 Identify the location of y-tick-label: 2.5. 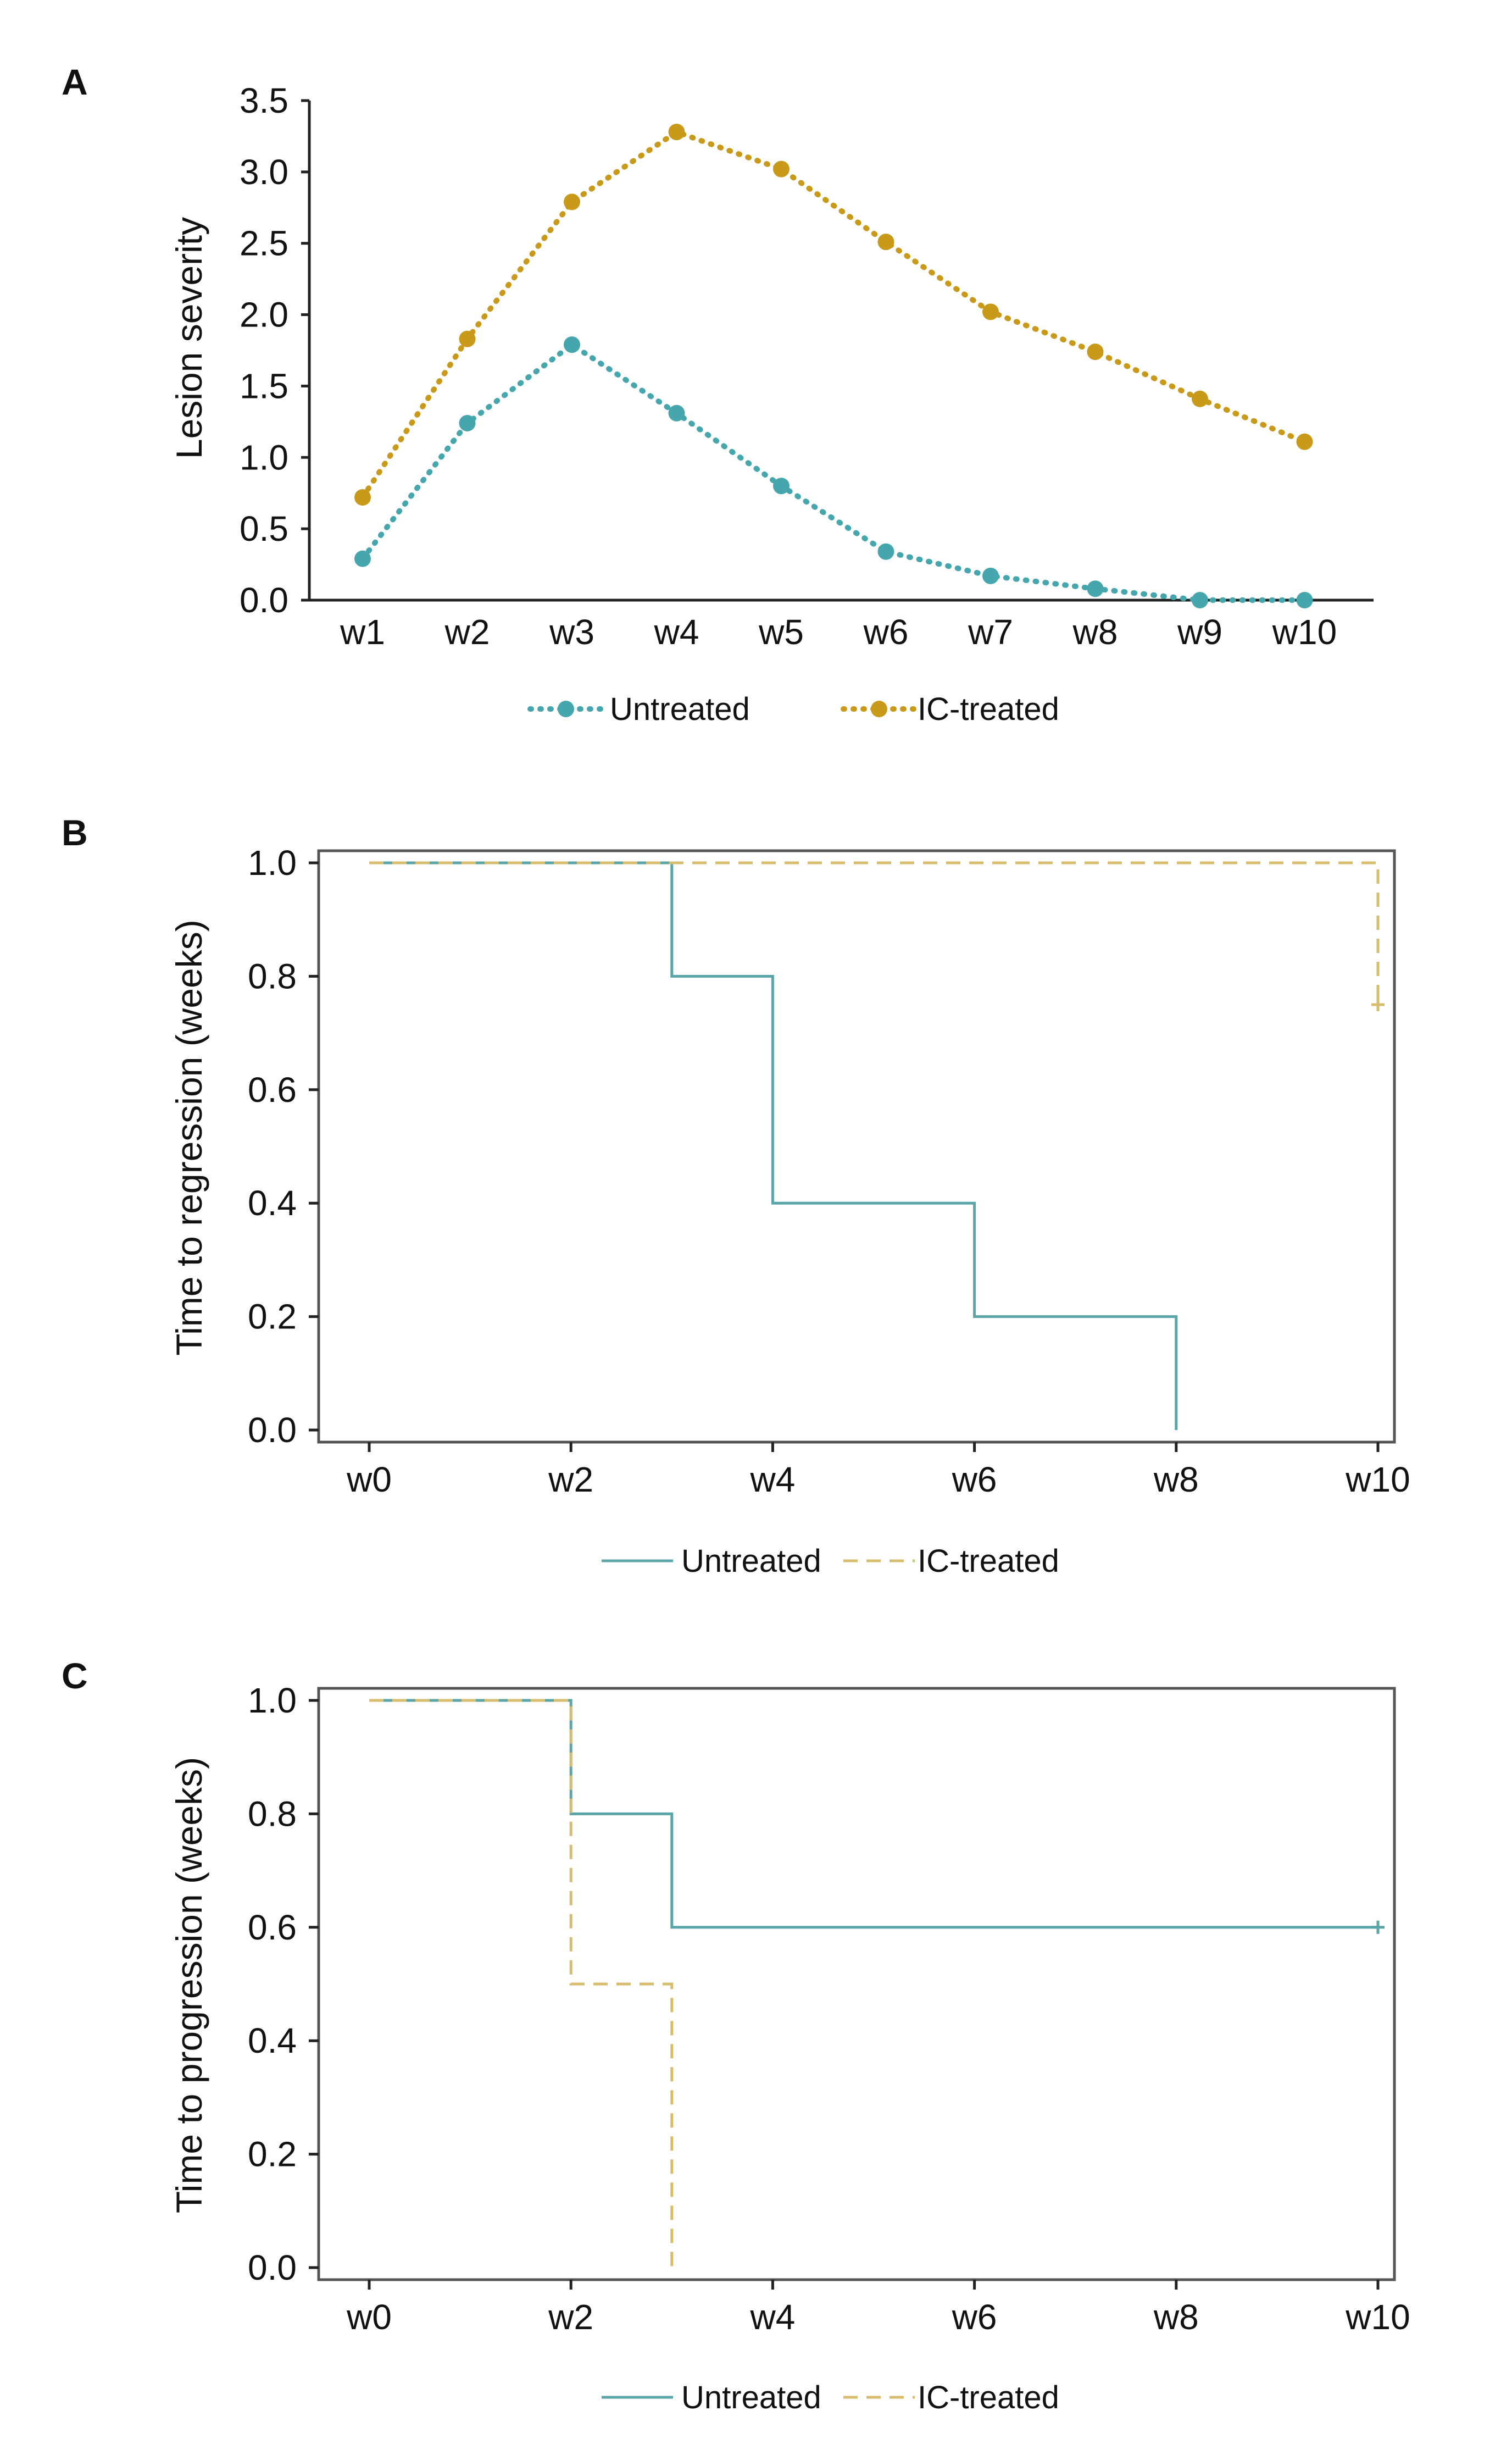
(264, 243).